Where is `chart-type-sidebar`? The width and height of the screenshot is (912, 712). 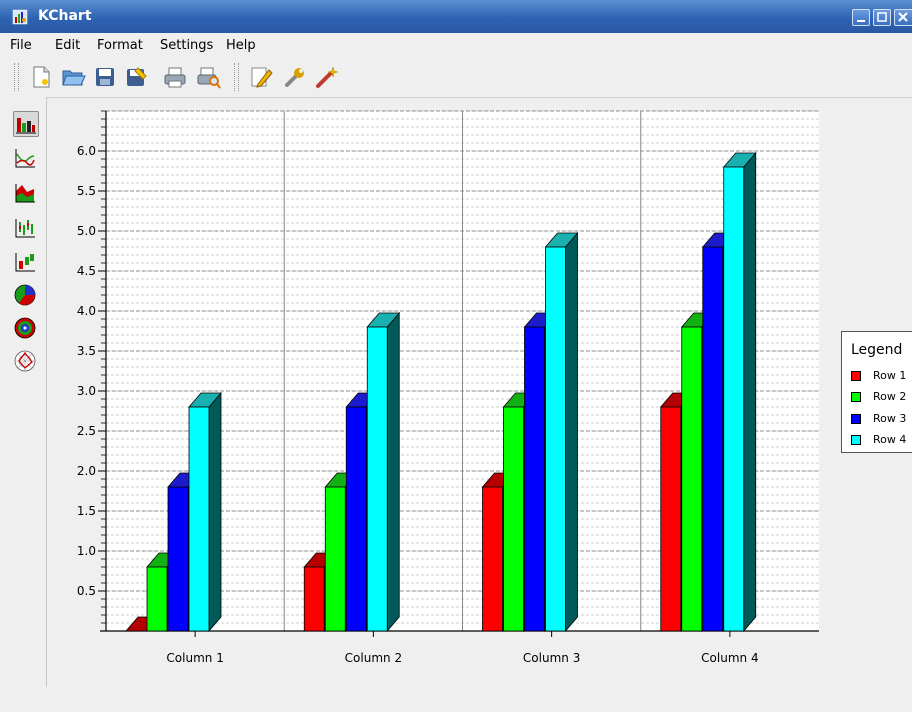
chart-type-sidebar is located at coordinates (23, 392).